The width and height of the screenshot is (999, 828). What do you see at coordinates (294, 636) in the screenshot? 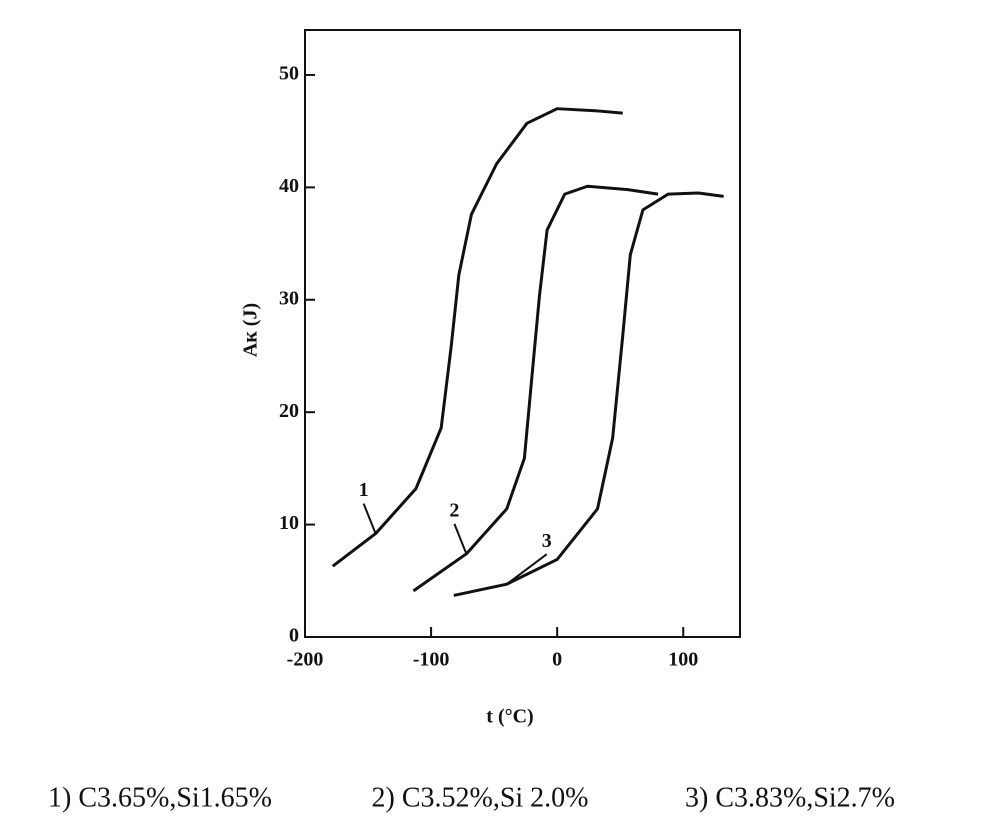
I see `y-tick-label: 0` at bounding box center [294, 636].